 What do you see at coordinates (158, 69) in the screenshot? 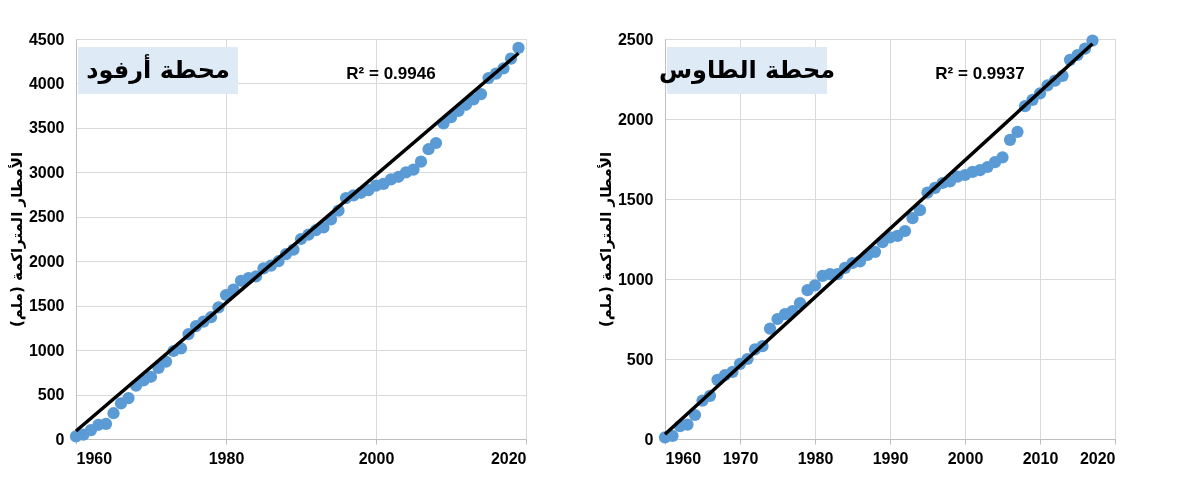
I see `text: محطة أرفود` at bounding box center [158, 69].